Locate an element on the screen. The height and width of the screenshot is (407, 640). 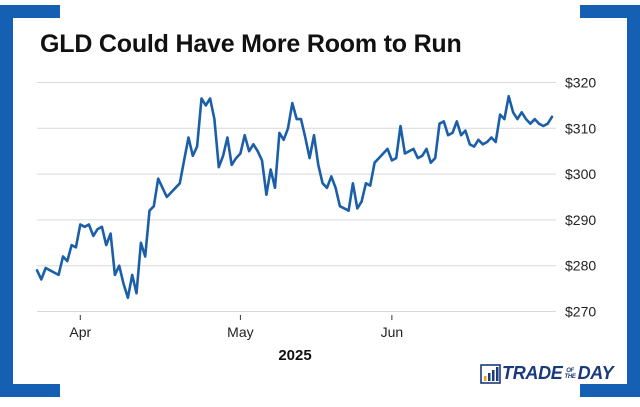
trade-of-the-day-logo: TRADE OF THE DAY is located at coordinates (547, 373).